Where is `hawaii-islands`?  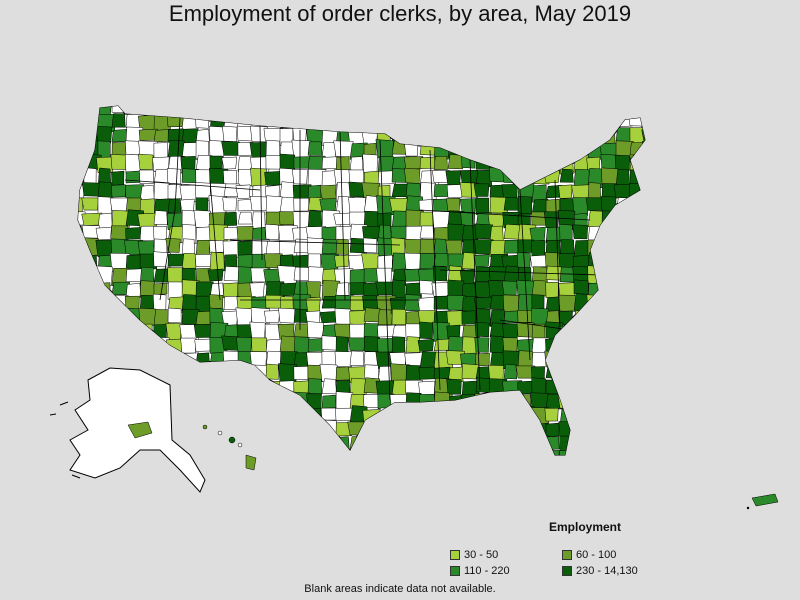 hawaii-islands is located at coordinates (229, 447).